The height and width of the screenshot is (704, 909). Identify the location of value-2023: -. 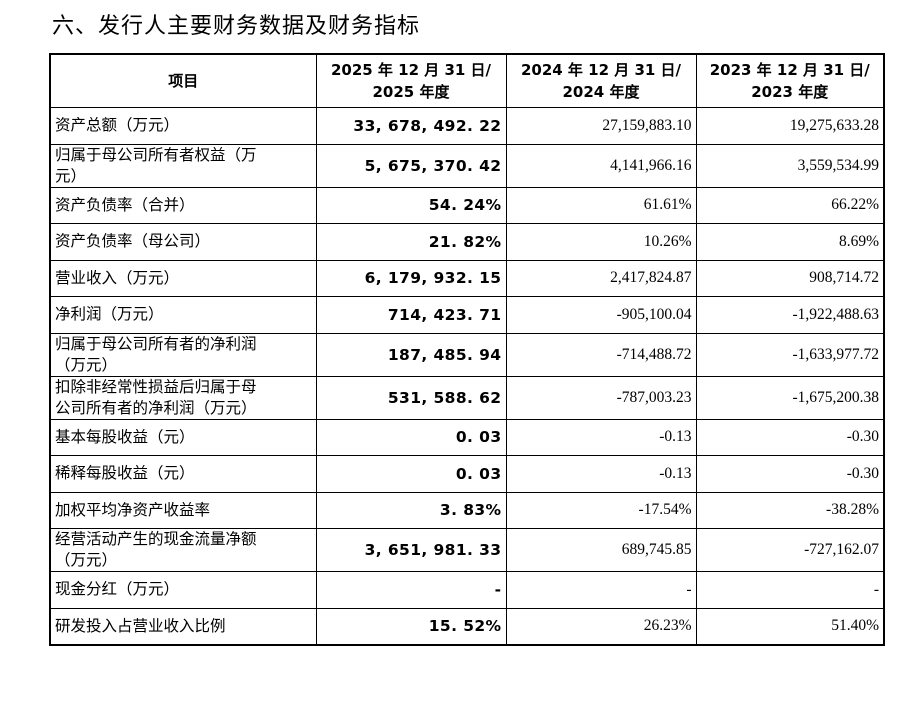
(790, 590).